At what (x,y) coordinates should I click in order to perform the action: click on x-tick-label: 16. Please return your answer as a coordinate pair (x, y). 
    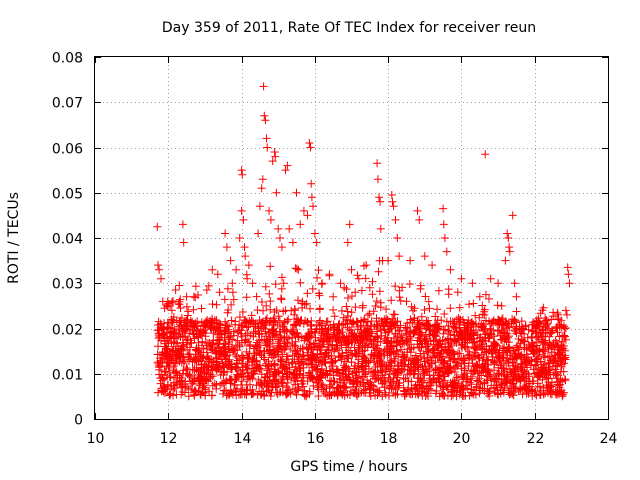
    Looking at the image, I should click on (316, 439).